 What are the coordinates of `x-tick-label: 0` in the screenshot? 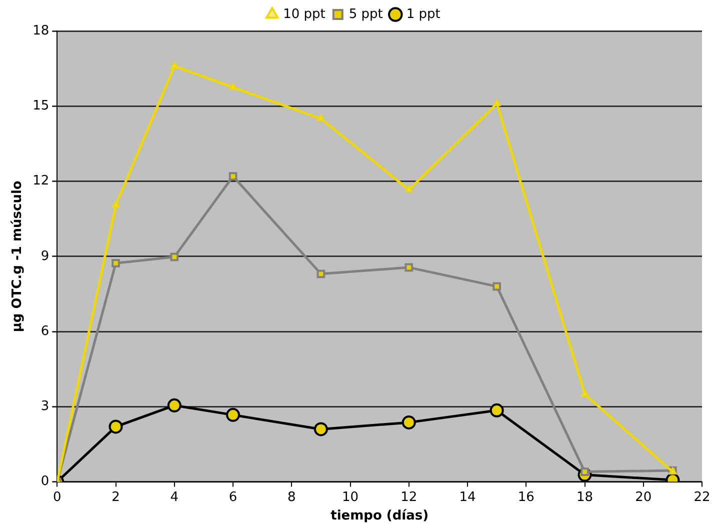 It's located at (57, 497).